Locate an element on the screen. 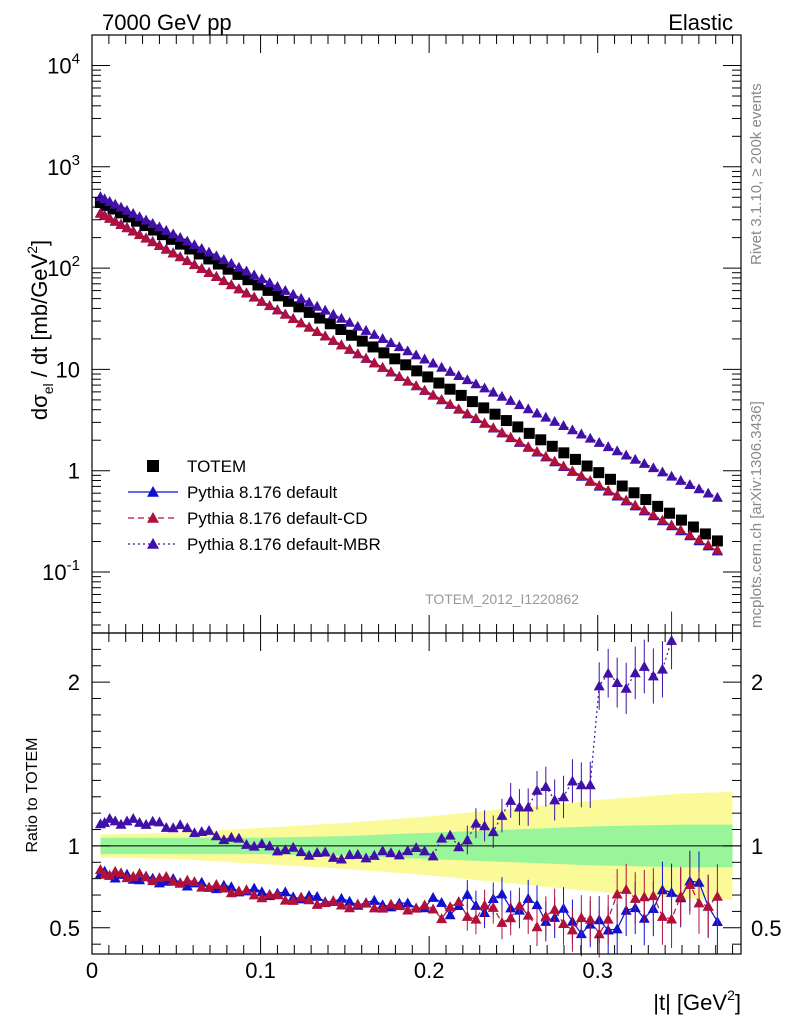 The width and height of the screenshot is (786, 1024). ratio-y-tick-label-right: 1 is located at coordinates (757, 846).